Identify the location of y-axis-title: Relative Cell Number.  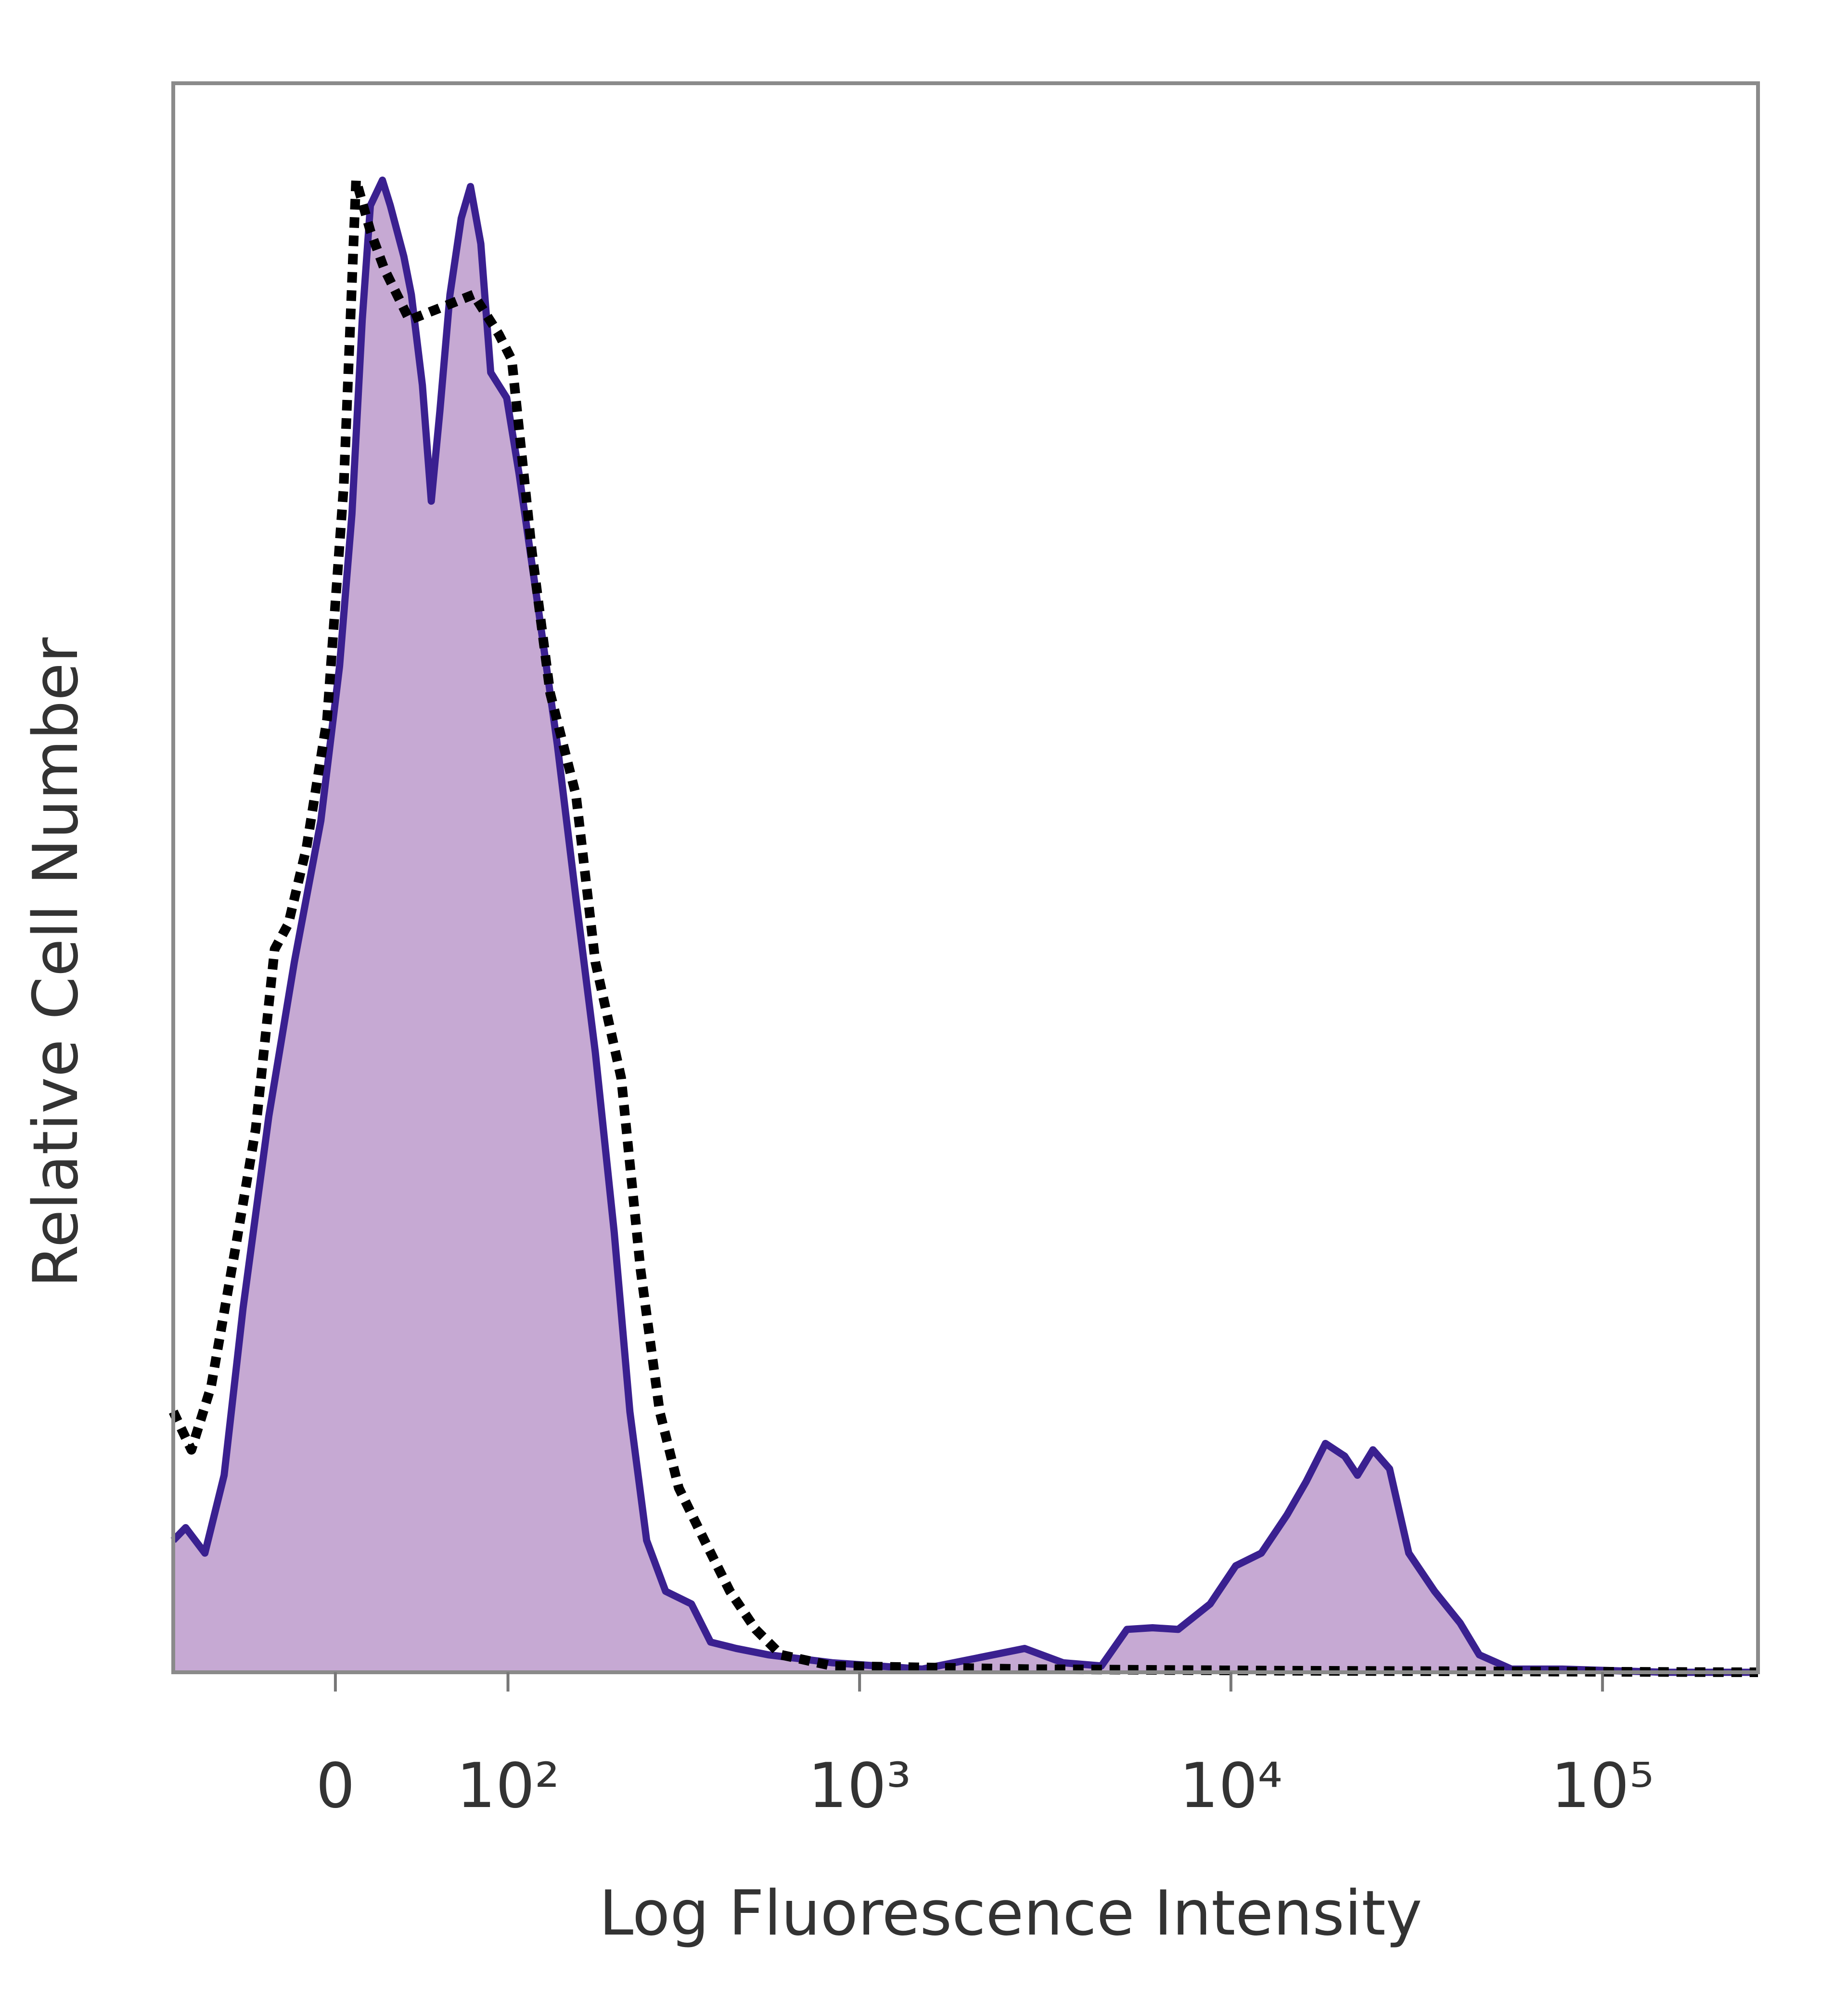
(56, 962).